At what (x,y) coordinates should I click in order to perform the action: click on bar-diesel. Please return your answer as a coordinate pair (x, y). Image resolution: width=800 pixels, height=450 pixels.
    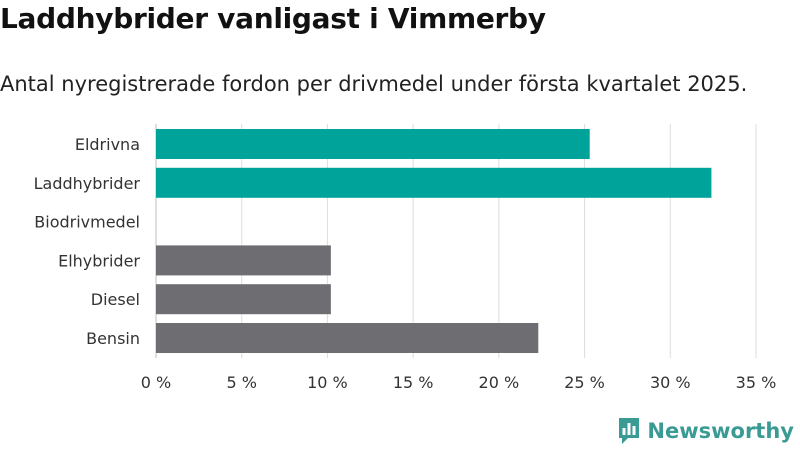
    Looking at the image, I should click on (243, 299).